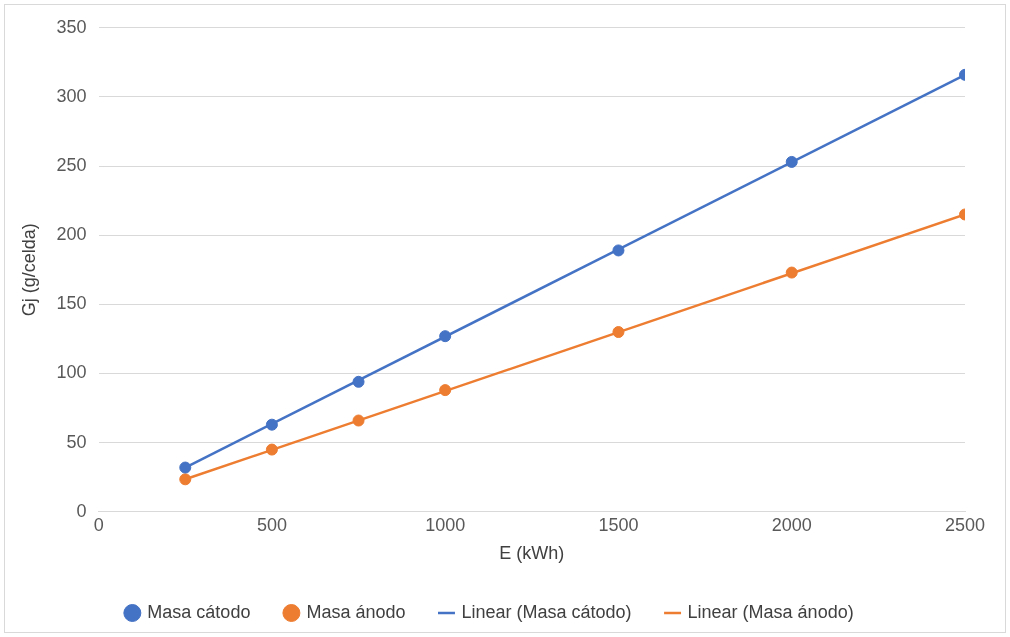  What do you see at coordinates (770, 611) in the screenshot?
I see `legend-label: Linear (Masa ánodo)` at bounding box center [770, 611].